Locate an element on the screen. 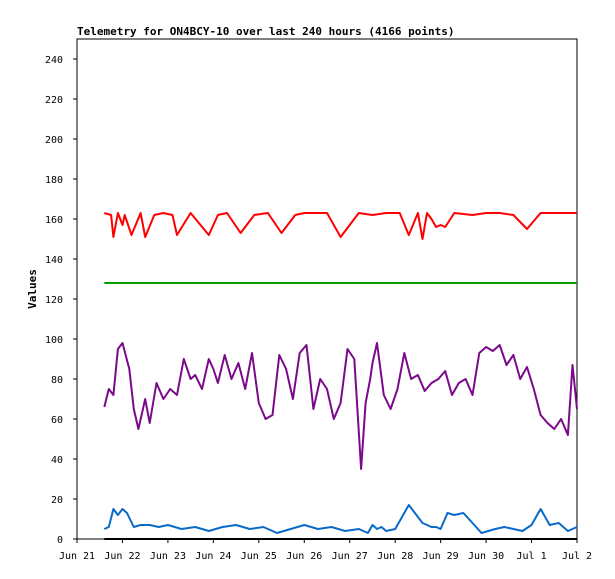  x-tick-label: Jun 21 is located at coordinates (77, 556).